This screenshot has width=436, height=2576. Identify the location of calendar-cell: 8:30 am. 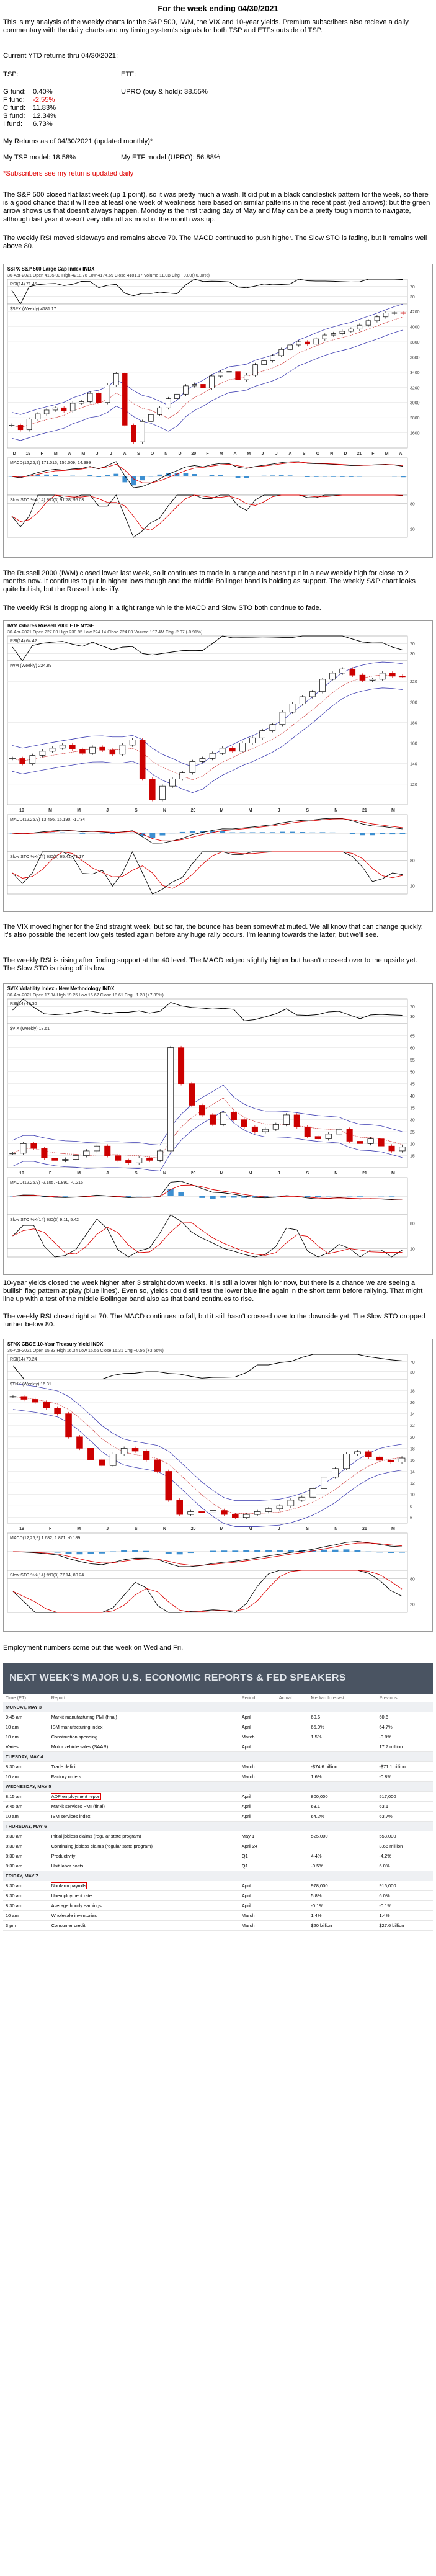
(26, 1856).